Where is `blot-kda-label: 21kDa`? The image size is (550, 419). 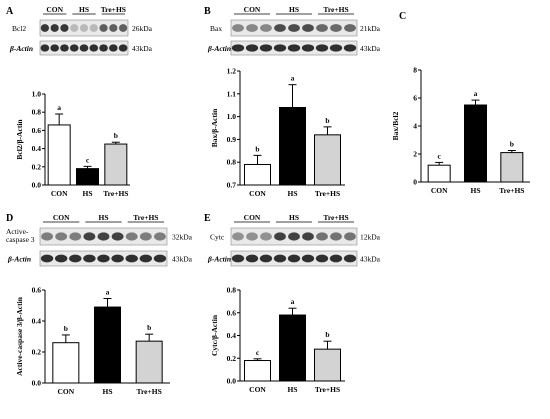
blot-kda-label: 21kDa is located at coordinates (370, 28).